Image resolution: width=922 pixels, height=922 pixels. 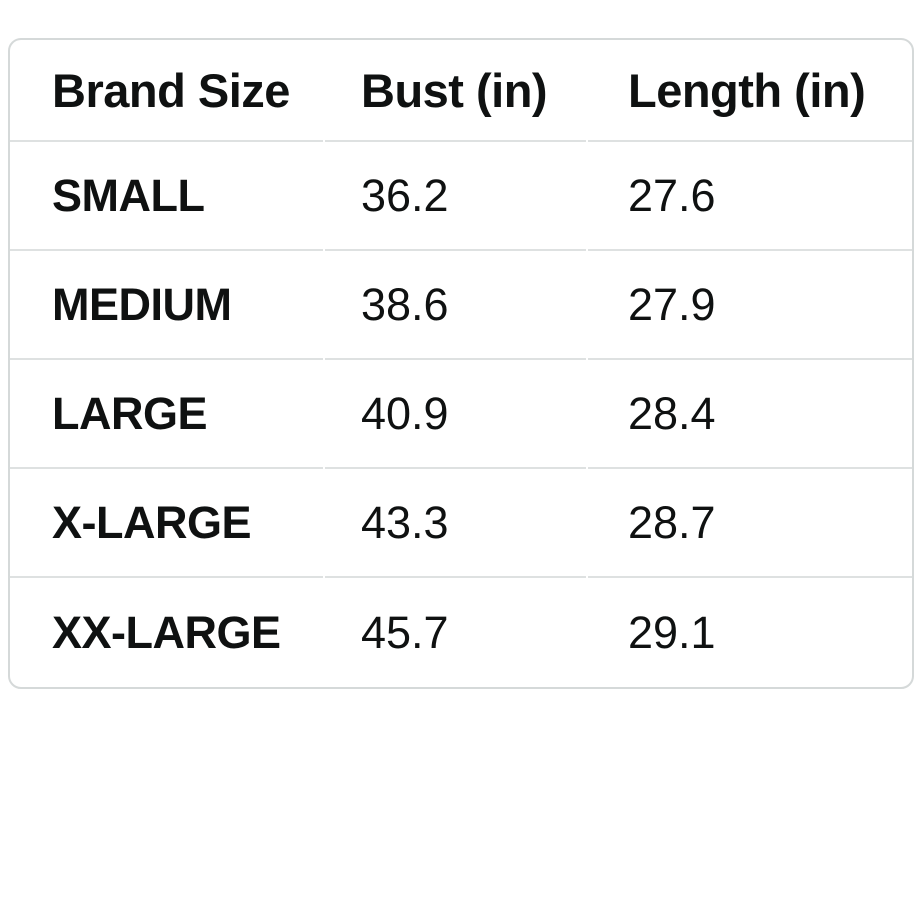 What do you see at coordinates (166, 632) in the screenshot?
I see `size-label: XX-LARGE` at bounding box center [166, 632].